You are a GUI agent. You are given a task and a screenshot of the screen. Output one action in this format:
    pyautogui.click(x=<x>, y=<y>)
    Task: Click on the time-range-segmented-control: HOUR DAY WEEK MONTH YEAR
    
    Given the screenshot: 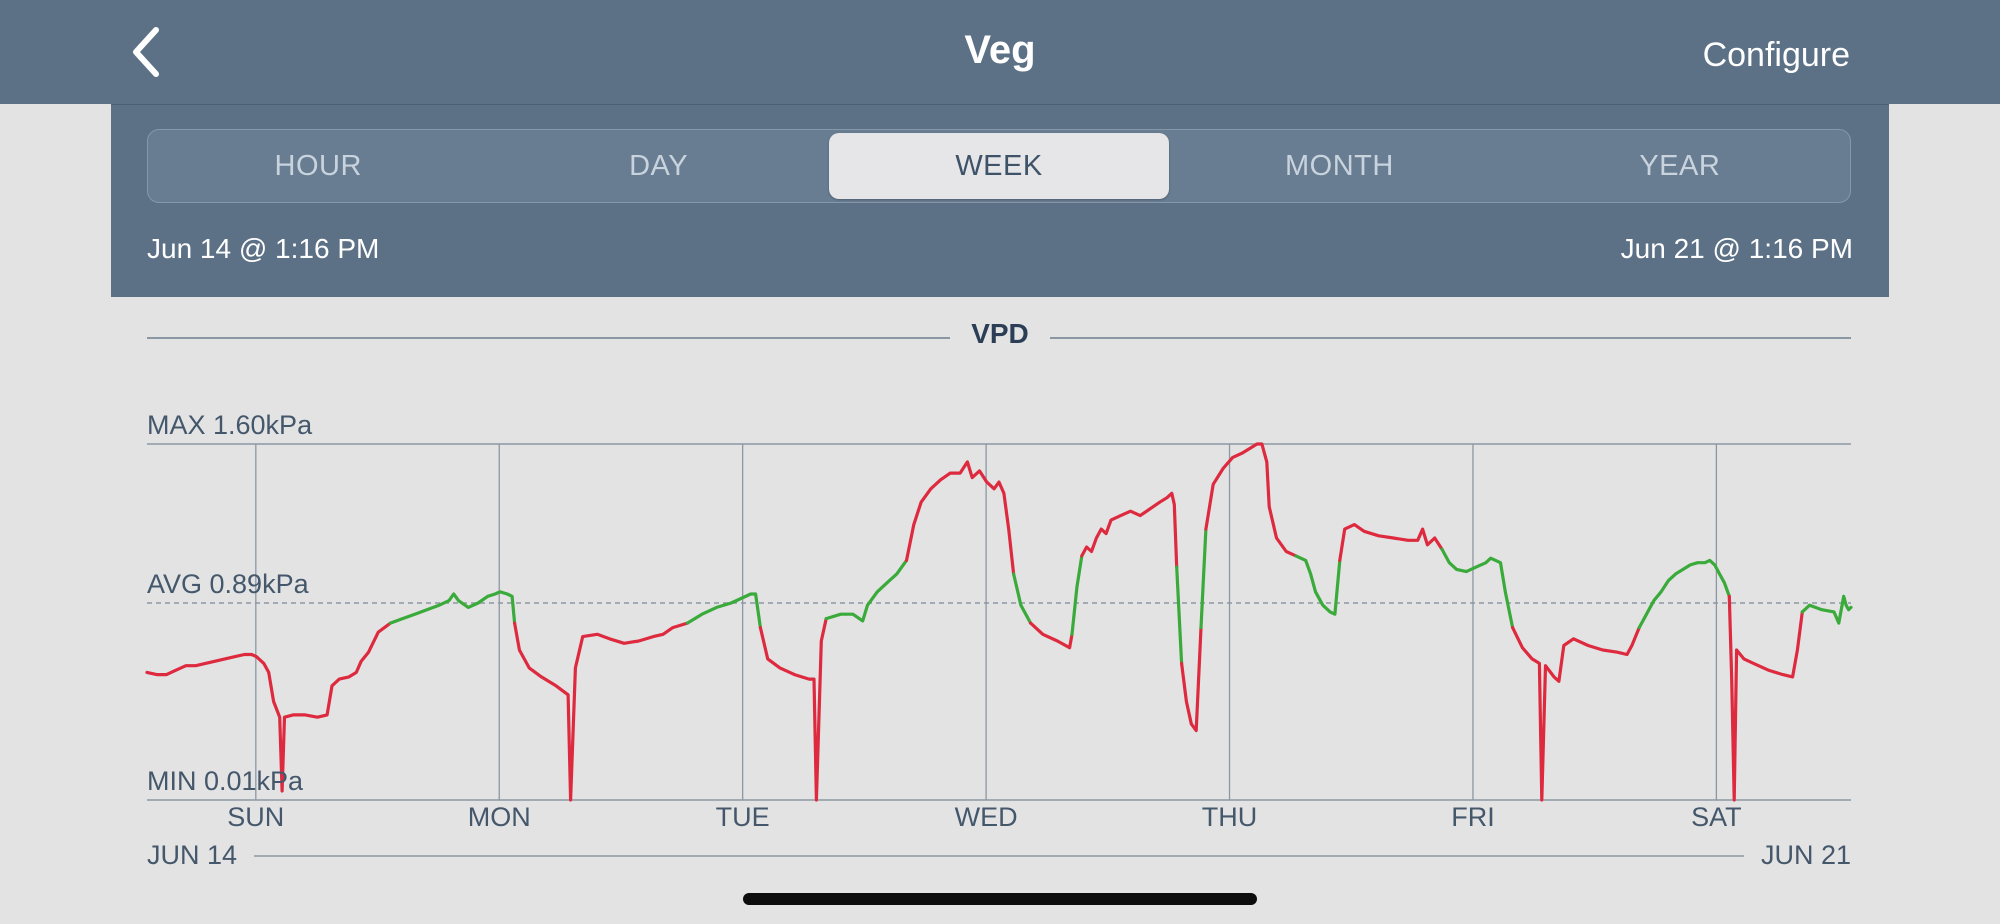 What is the action you would take?
    pyautogui.click(x=999, y=166)
    